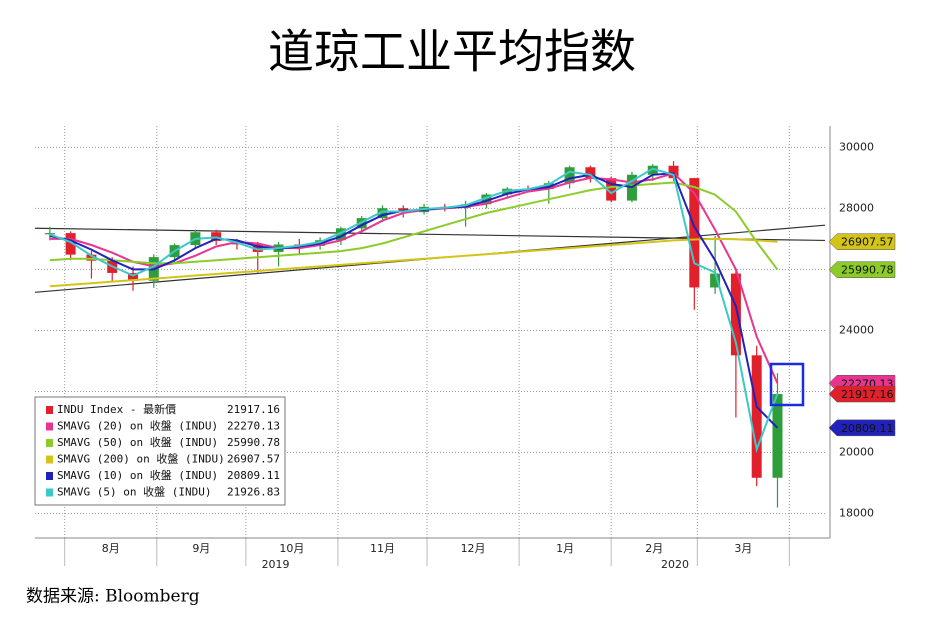 Image resolution: width=928 pixels, height=618 pixels. I want to click on y-tick-label: 20000, so click(856, 452).